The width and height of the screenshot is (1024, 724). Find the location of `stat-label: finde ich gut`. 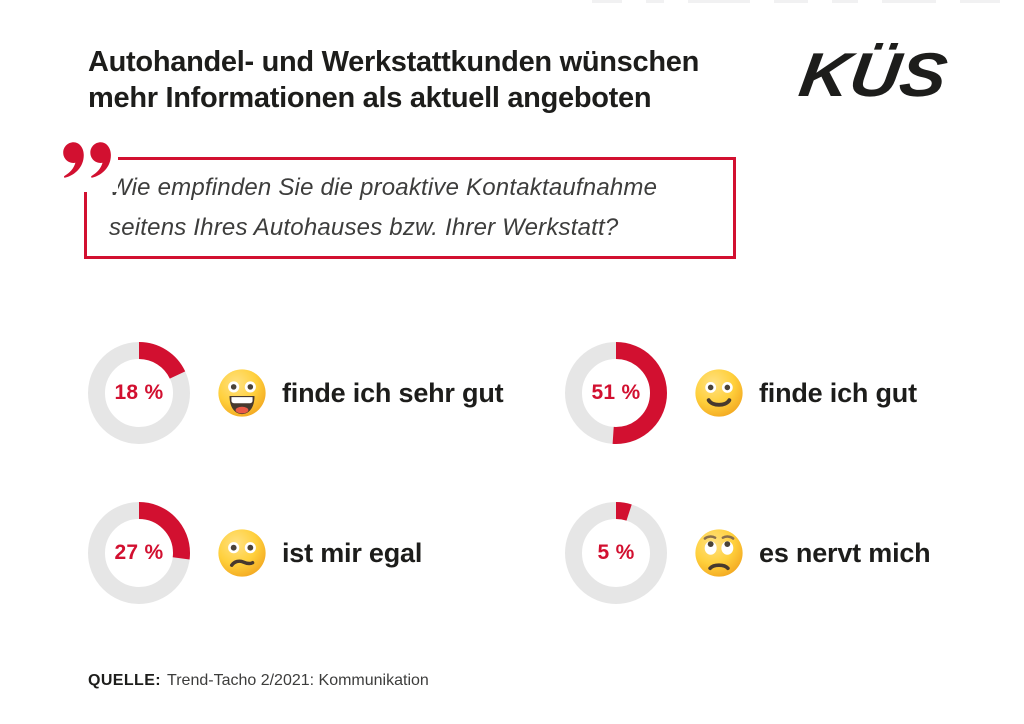

stat-label: finde ich gut is located at coordinates (838, 392).